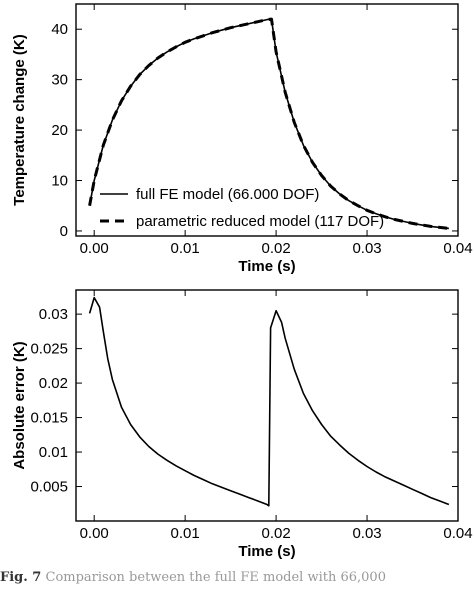 This screenshot has height=592, width=474. I want to click on y-tick-label: 0.015, so click(49, 418).